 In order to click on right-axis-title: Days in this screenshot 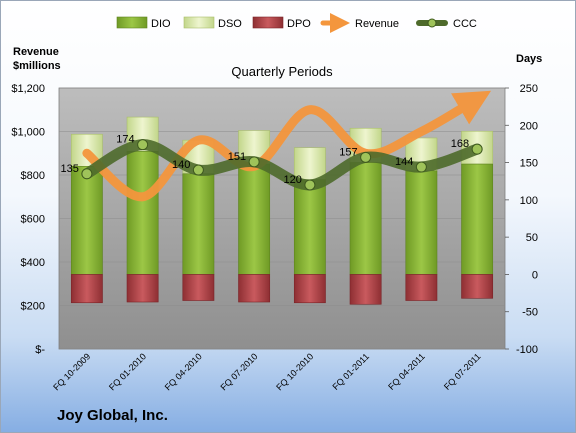, I will do `click(529, 59)`.